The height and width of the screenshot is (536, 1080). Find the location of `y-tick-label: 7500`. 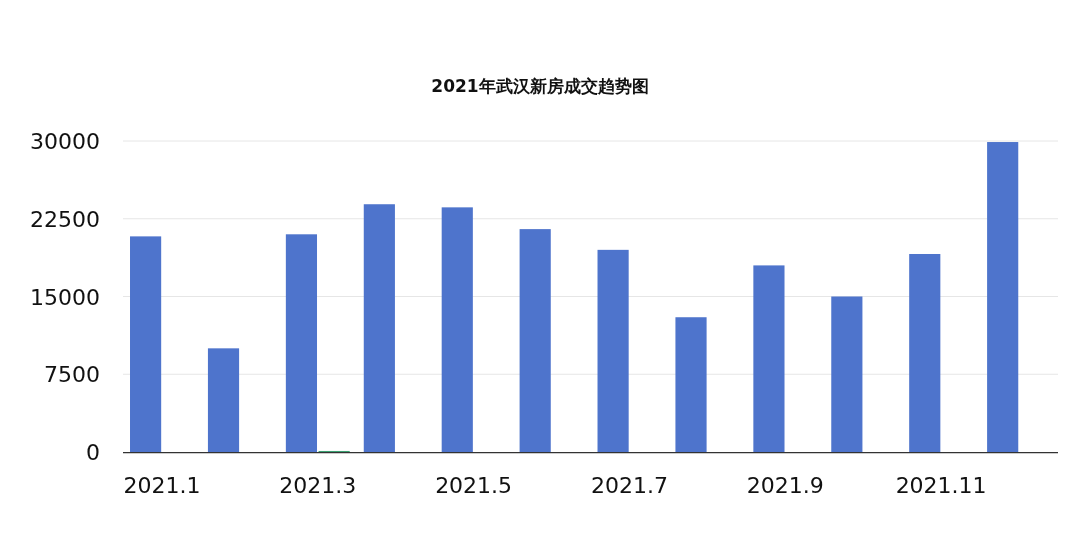

y-tick-label: 7500 is located at coordinates (72, 375).